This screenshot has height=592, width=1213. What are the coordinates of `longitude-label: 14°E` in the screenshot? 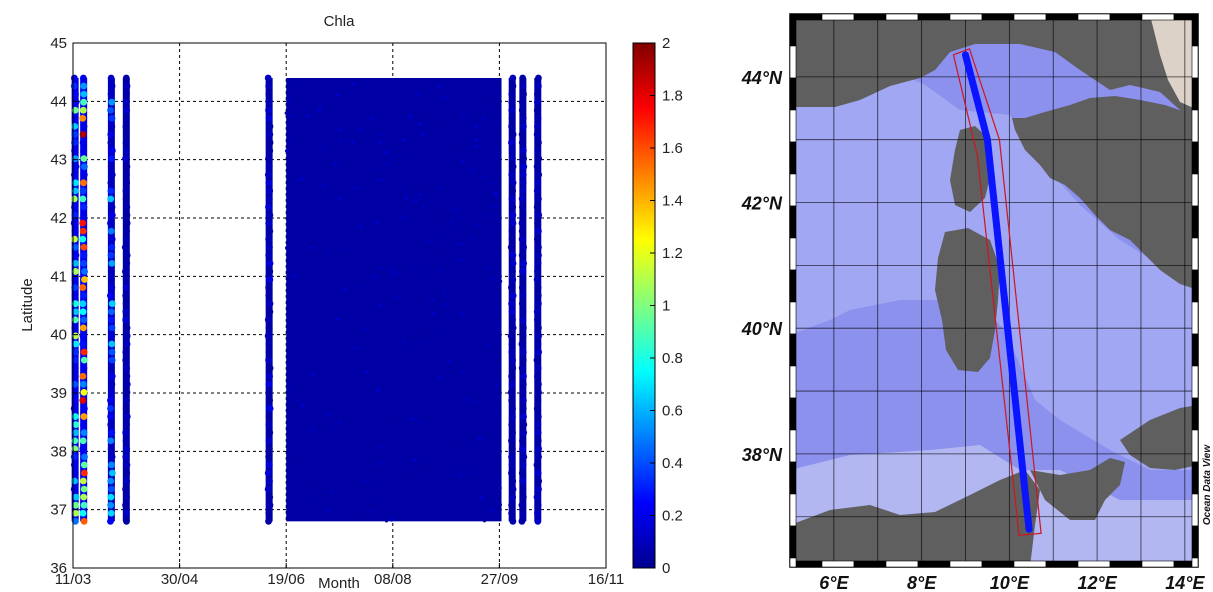 It's located at (1185, 582).